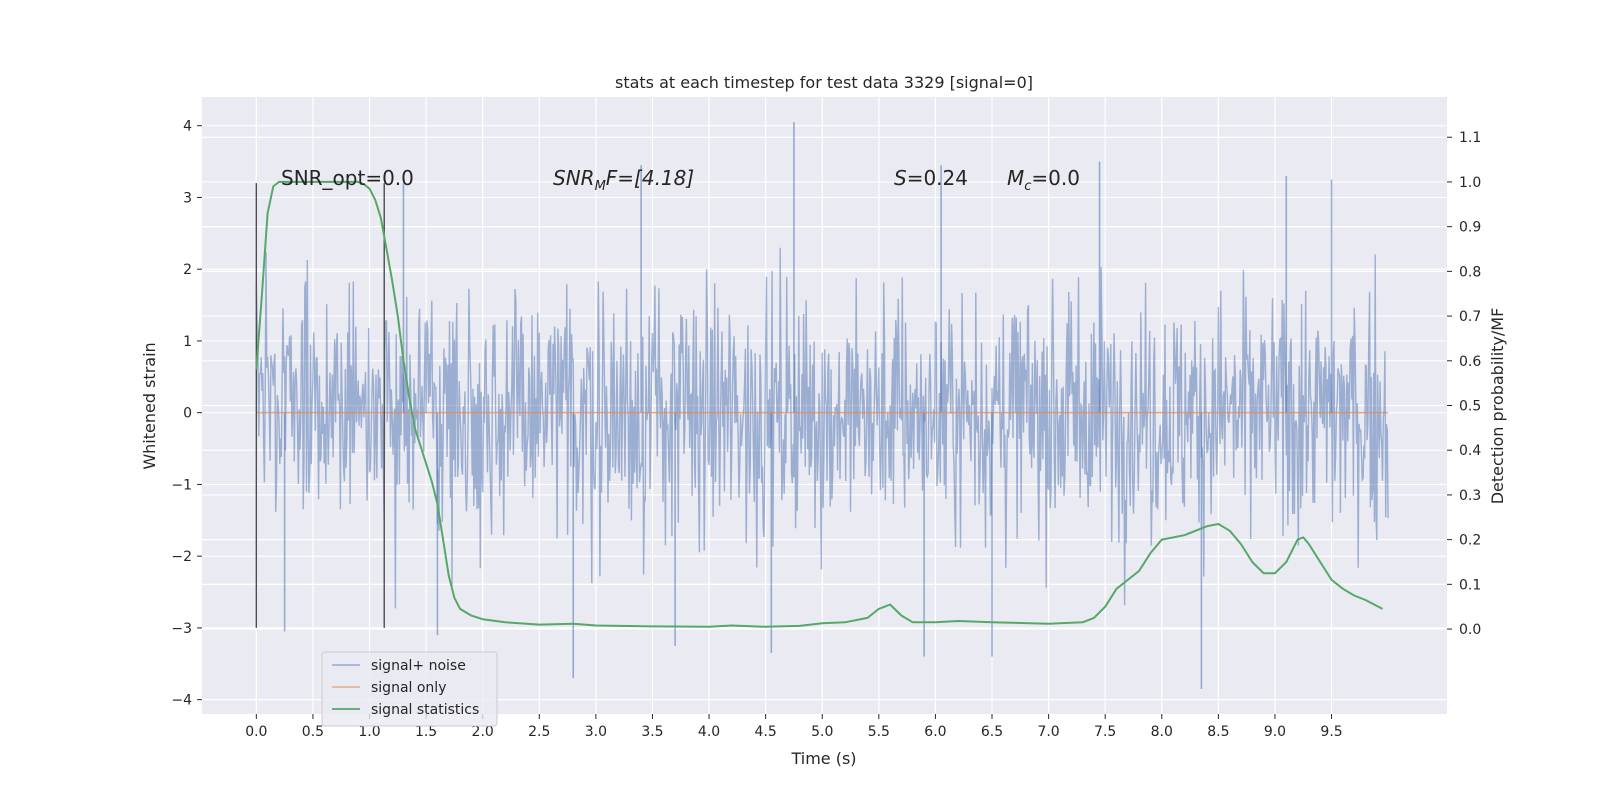  What do you see at coordinates (539, 732) in the screenshot?
I see `x-tick-label: 2.5` at bounding box center [539, 732].